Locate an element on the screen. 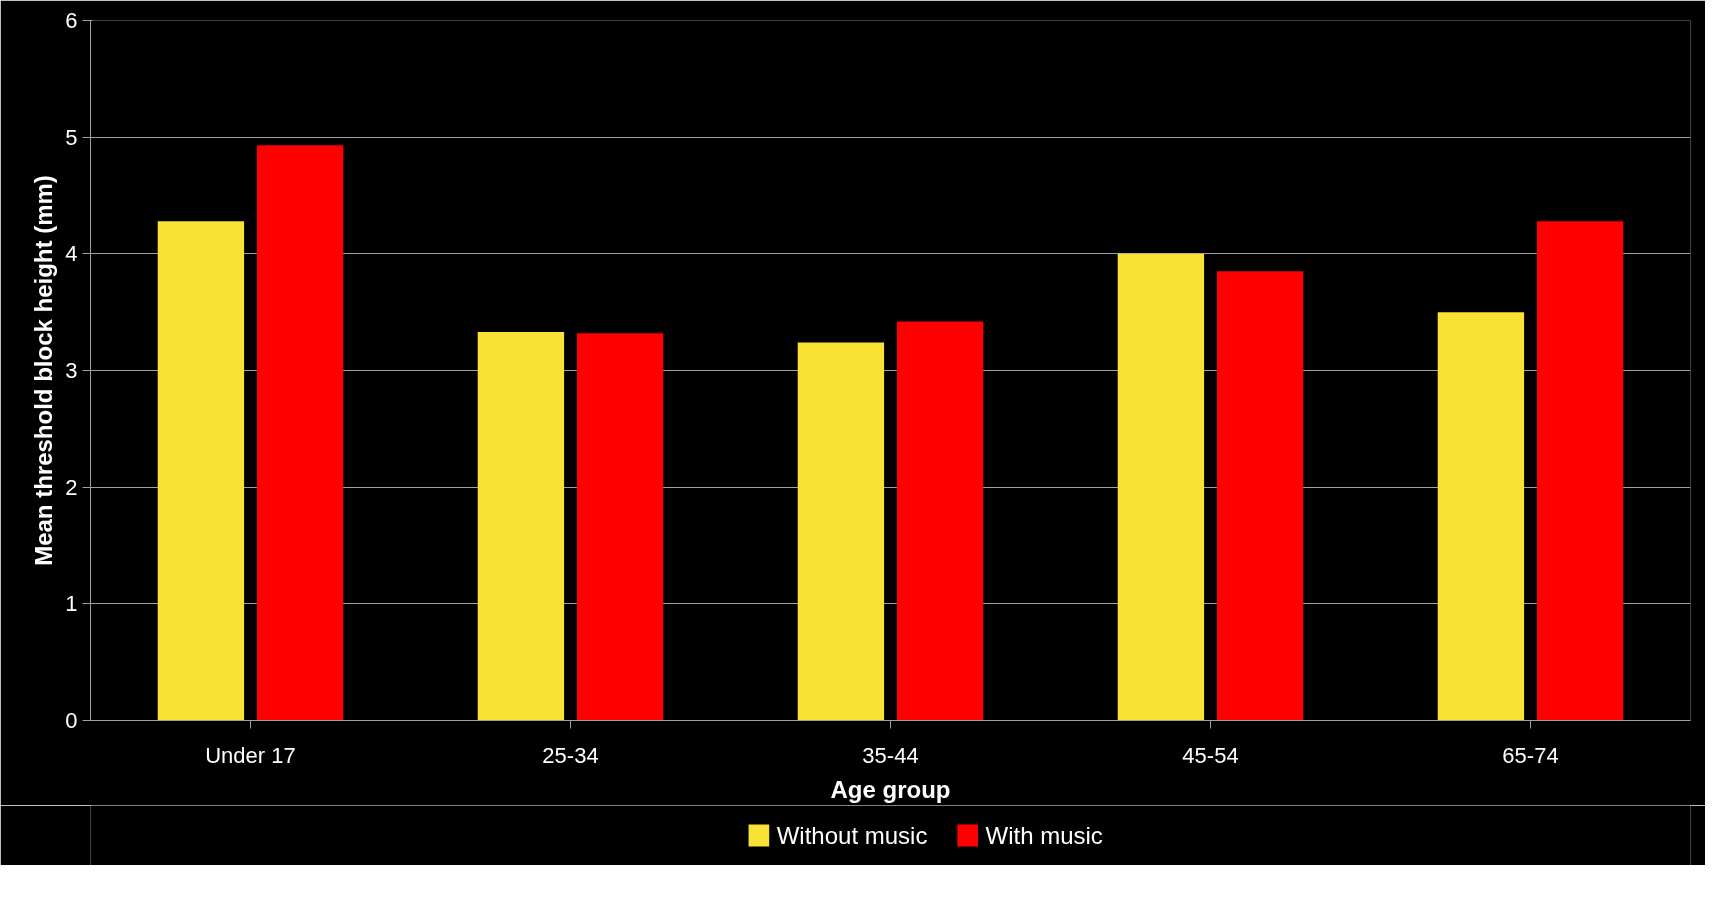  y-tick-label: 1 is located at coordinates (71, 604).